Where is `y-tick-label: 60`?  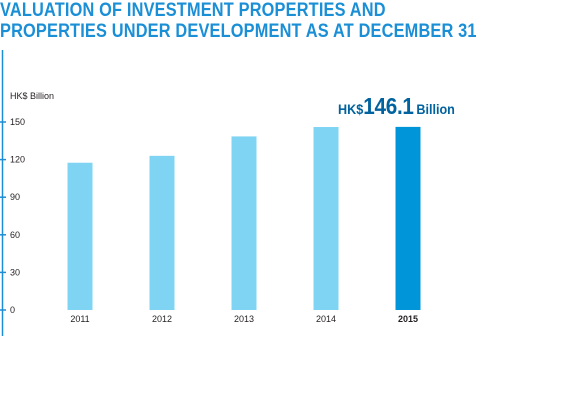 y-tick-label: 60 is located at coordinates (15, 235).